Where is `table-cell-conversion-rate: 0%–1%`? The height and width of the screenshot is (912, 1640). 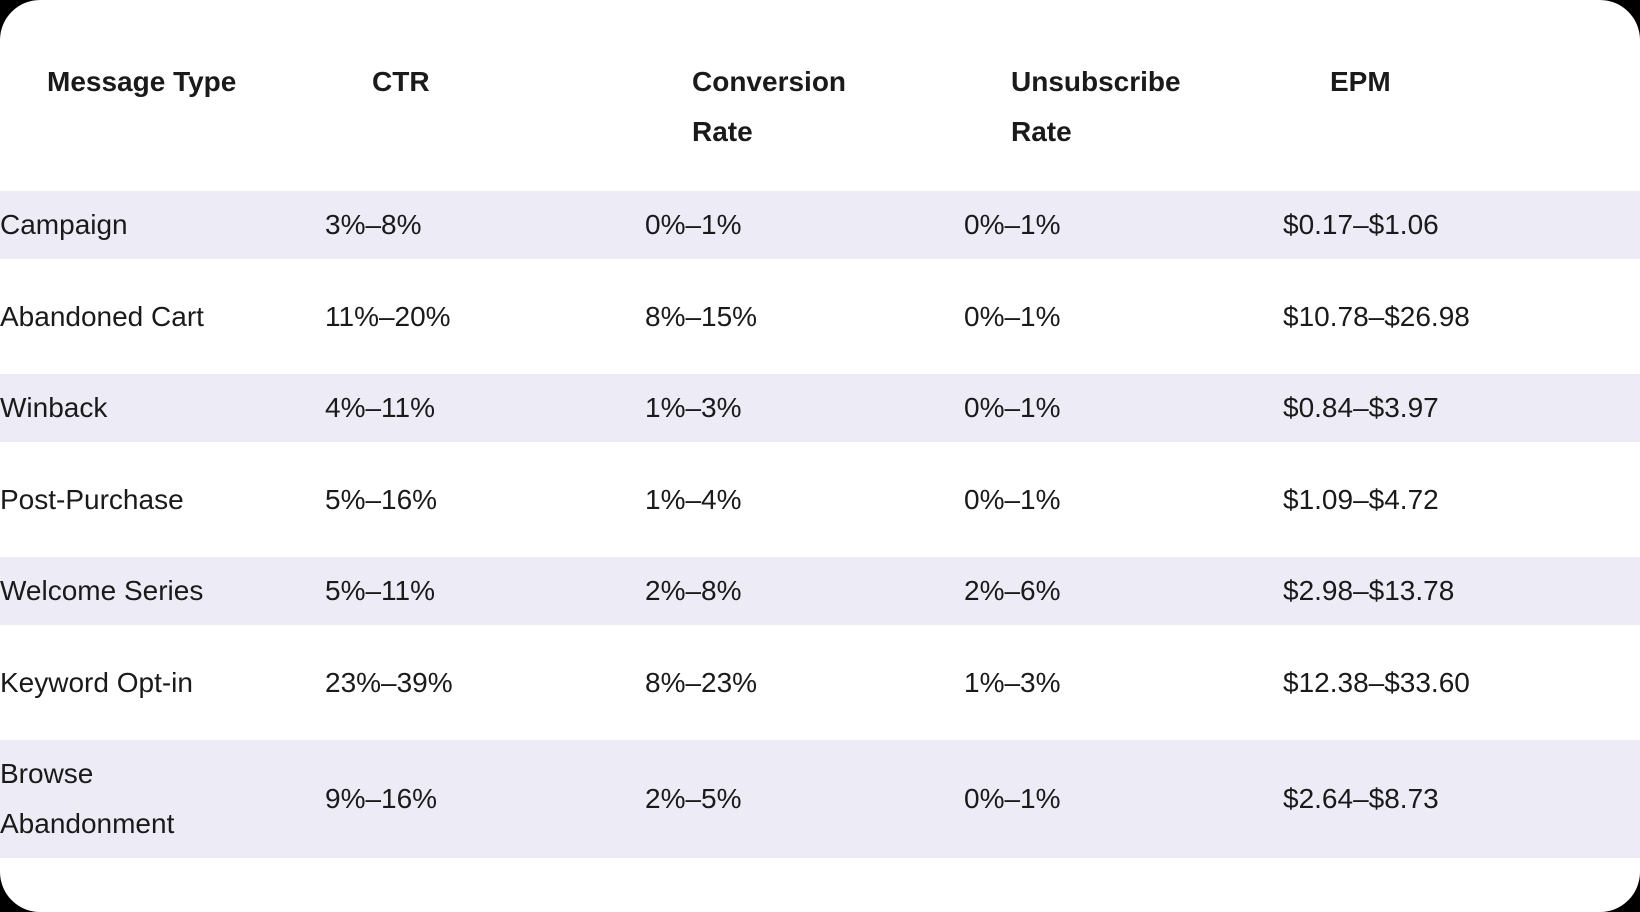 table-cell-conversion-rate: 0%–1% is located at coordinates (693, 224).